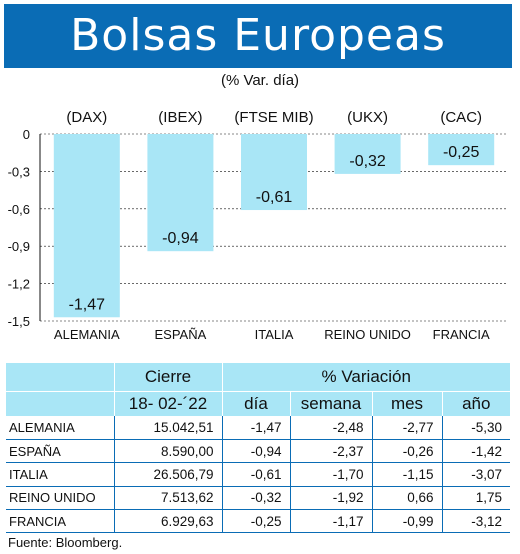 The image size is (520, 554). What do you see at coordinates (475, 428) in the screenshot?
I see `row-ano: -5,30` at bounding box center [475, 428].